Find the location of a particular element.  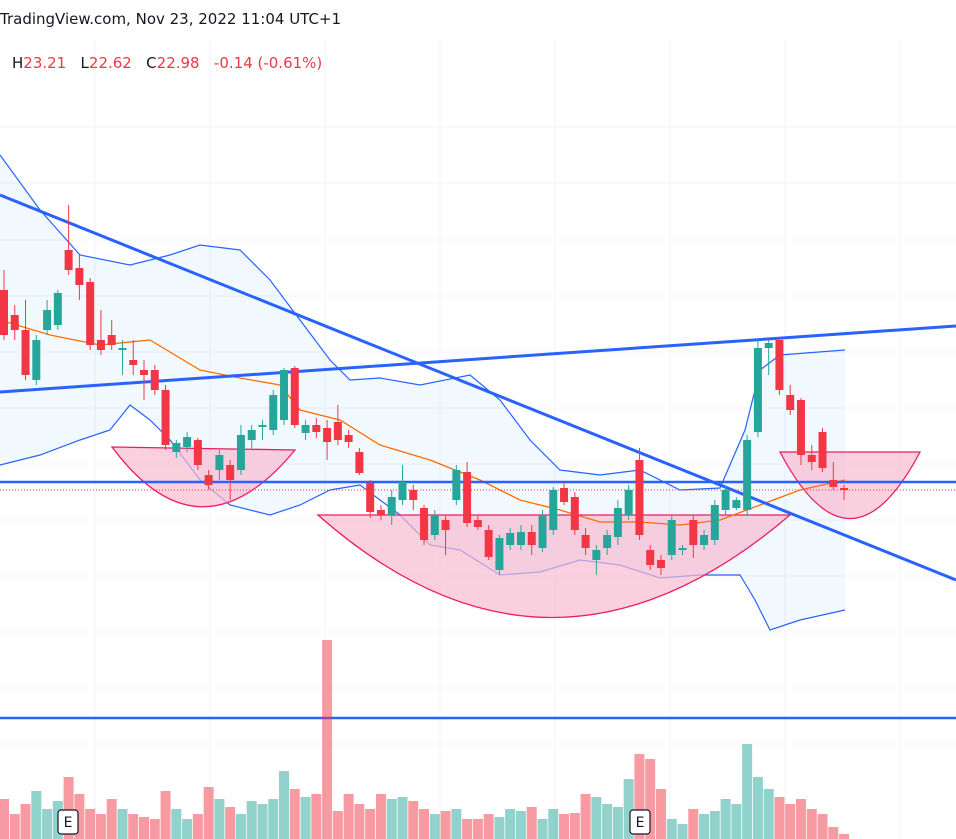

high-label: H is located at coordinates (18, 63).